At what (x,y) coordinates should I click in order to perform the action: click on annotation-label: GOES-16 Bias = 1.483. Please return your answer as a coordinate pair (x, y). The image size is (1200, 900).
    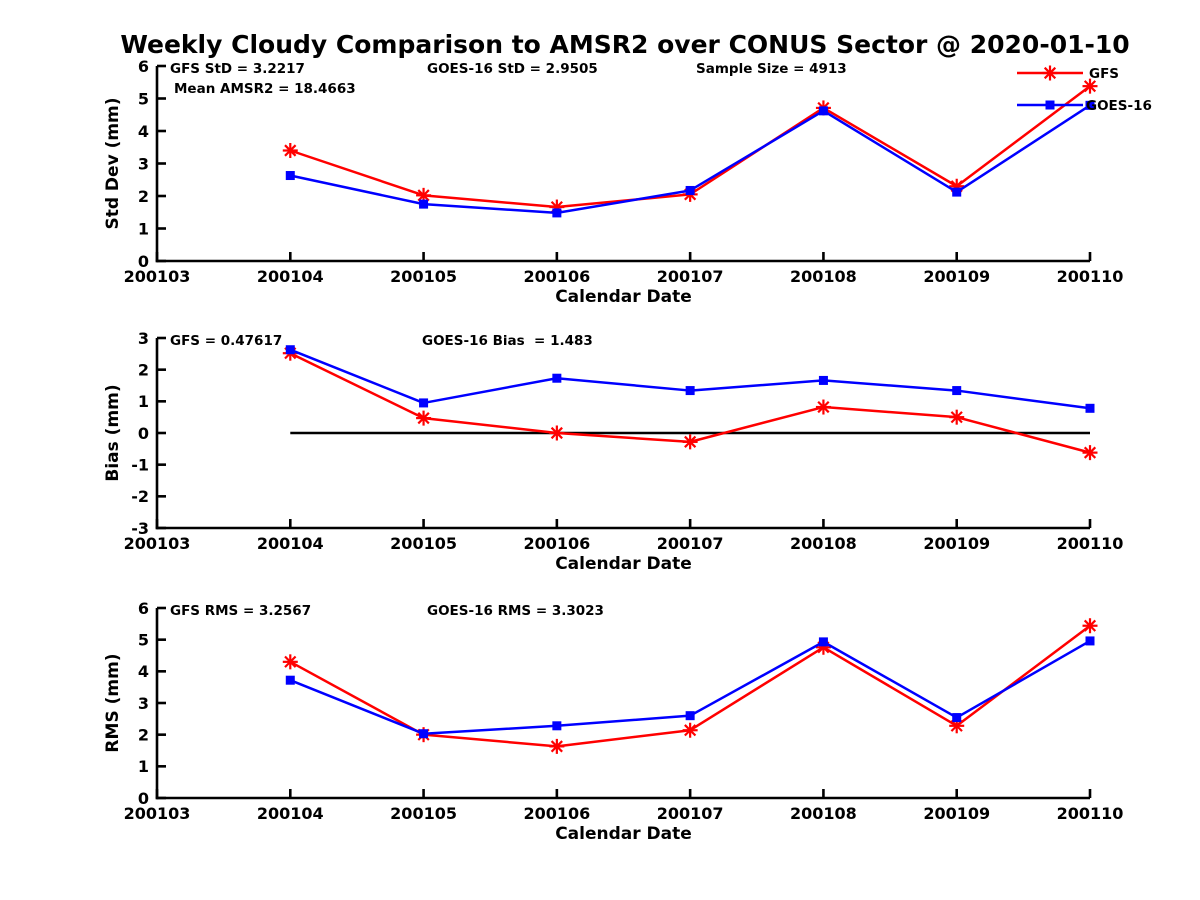
    Looking at the image, I should click on (507, 341).